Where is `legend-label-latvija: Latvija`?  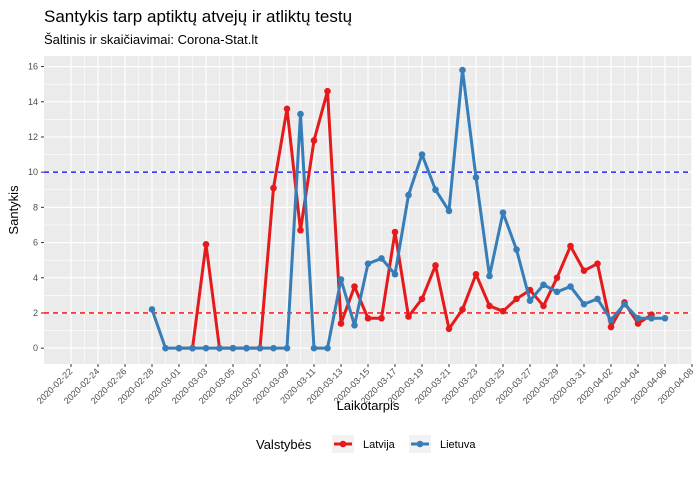
legend-label-latvija: Latvija is located at coordinates (379, 445).